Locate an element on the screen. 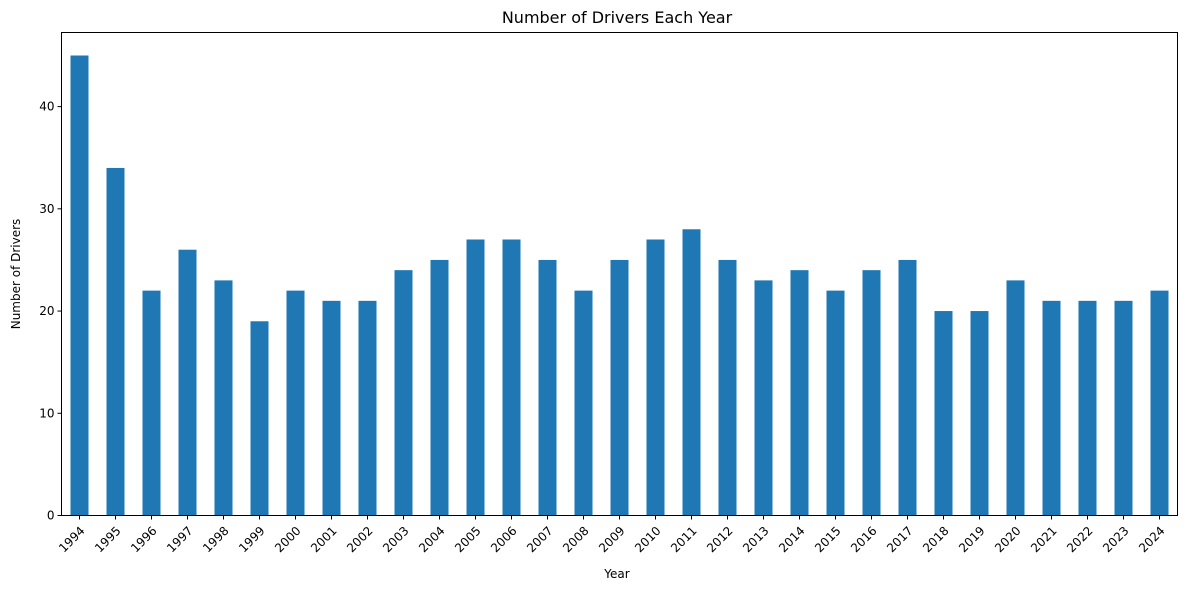 The height and width of the screenshot is (590, 1187). x-tick-label: 1994 is located at coordinates (71, 539).